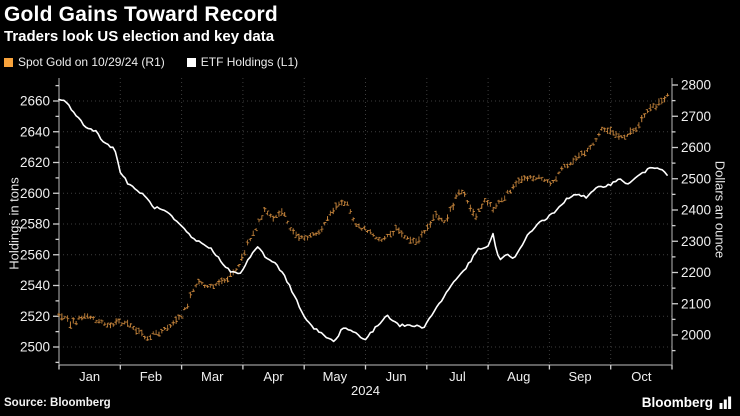 Image resolution: width=740 pixels, height=416 pixels. What do you see at coordinates (518, 376) in the screenshot?
I see `svg-text: Aug` at bounding box center [518, 376].